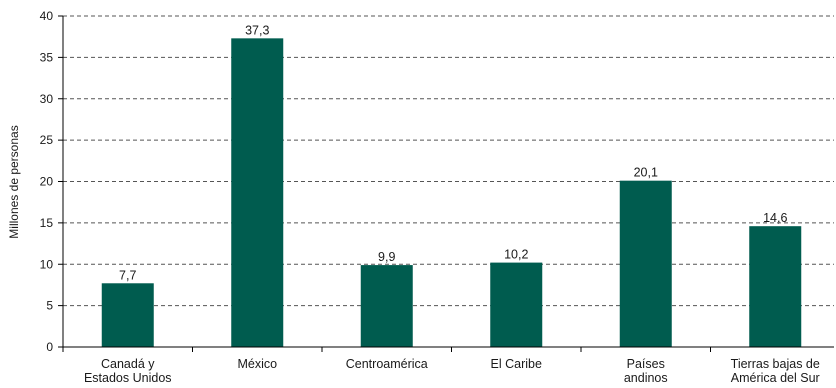 The width and height of the screenshot is (836, 388). Describe the element at coordinates (516, 255) in the screenshot. I see `data-label-3: 10,2` at that location.